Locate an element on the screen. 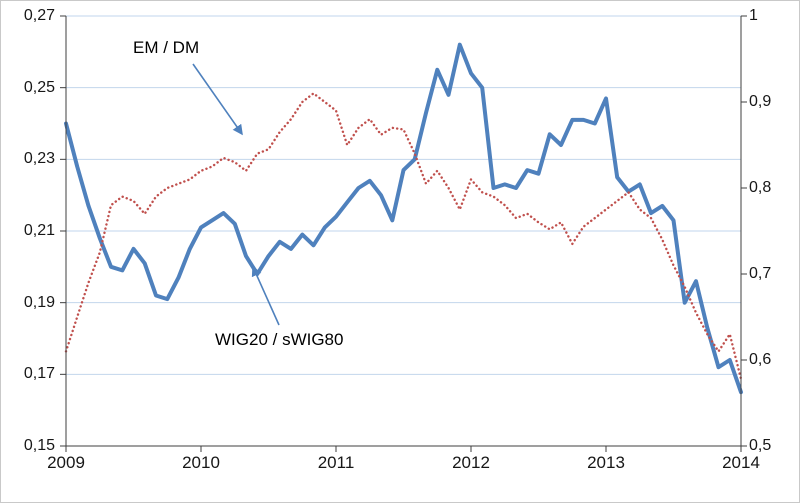  x-axis-tick-label: 2012 is located at coordinates (471, 462).